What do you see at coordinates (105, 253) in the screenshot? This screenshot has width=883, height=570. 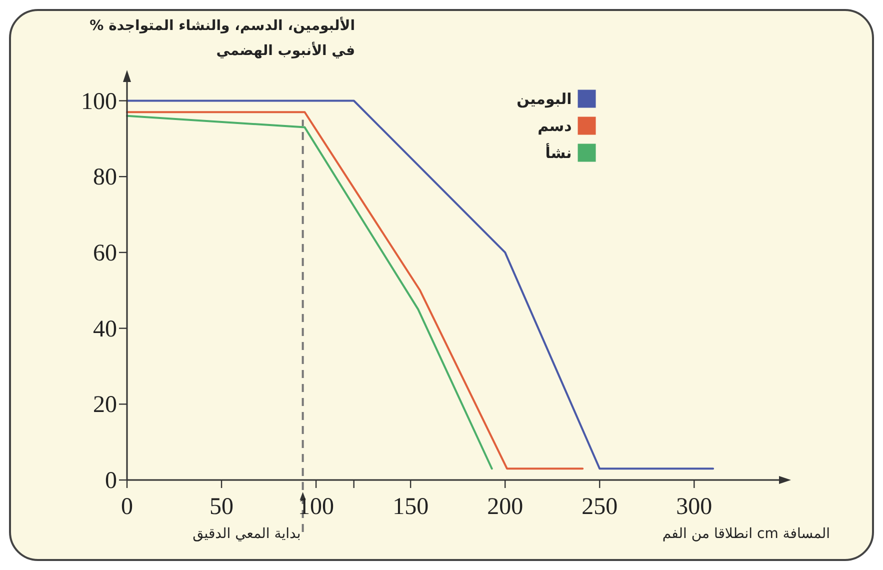 I see `y-tick-label: 60` at bounding box center [105, 253].